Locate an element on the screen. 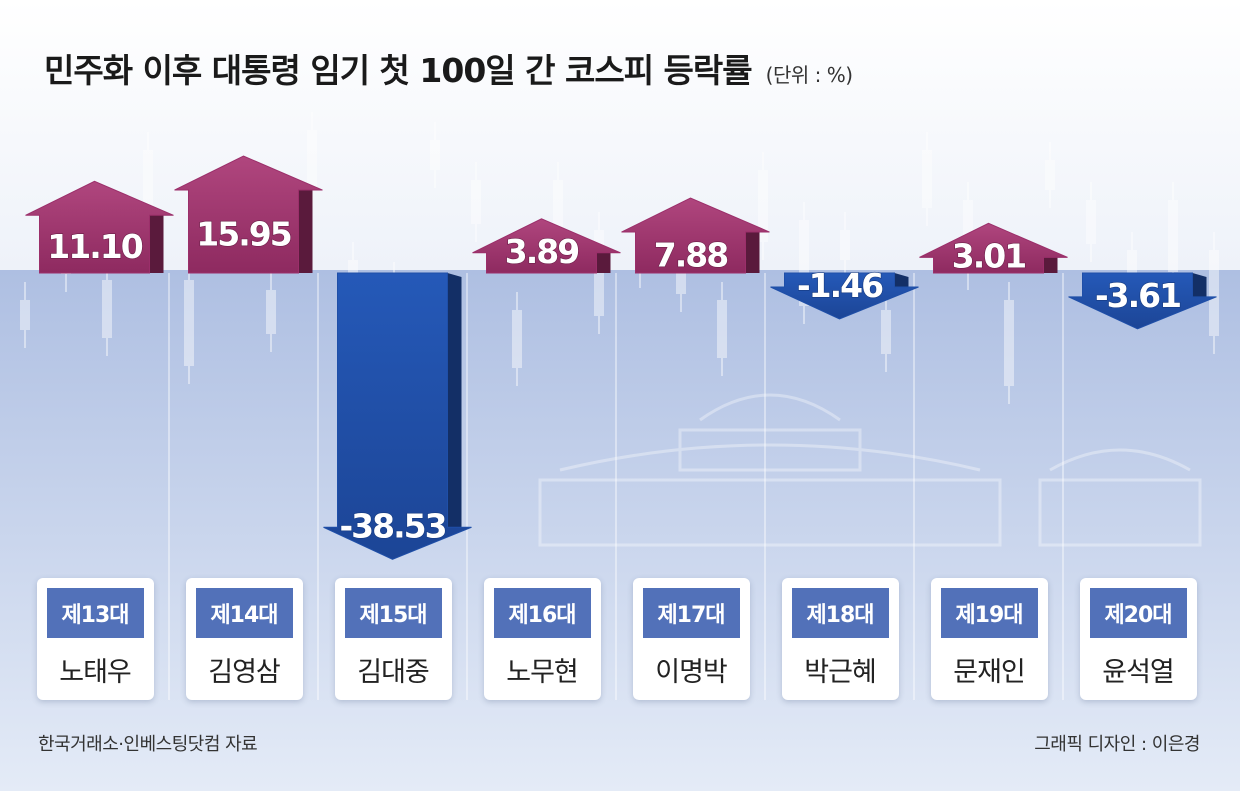 This screenshot has height=791, width=1240. data-label: -1.46 is located at coordinates (840, 285).